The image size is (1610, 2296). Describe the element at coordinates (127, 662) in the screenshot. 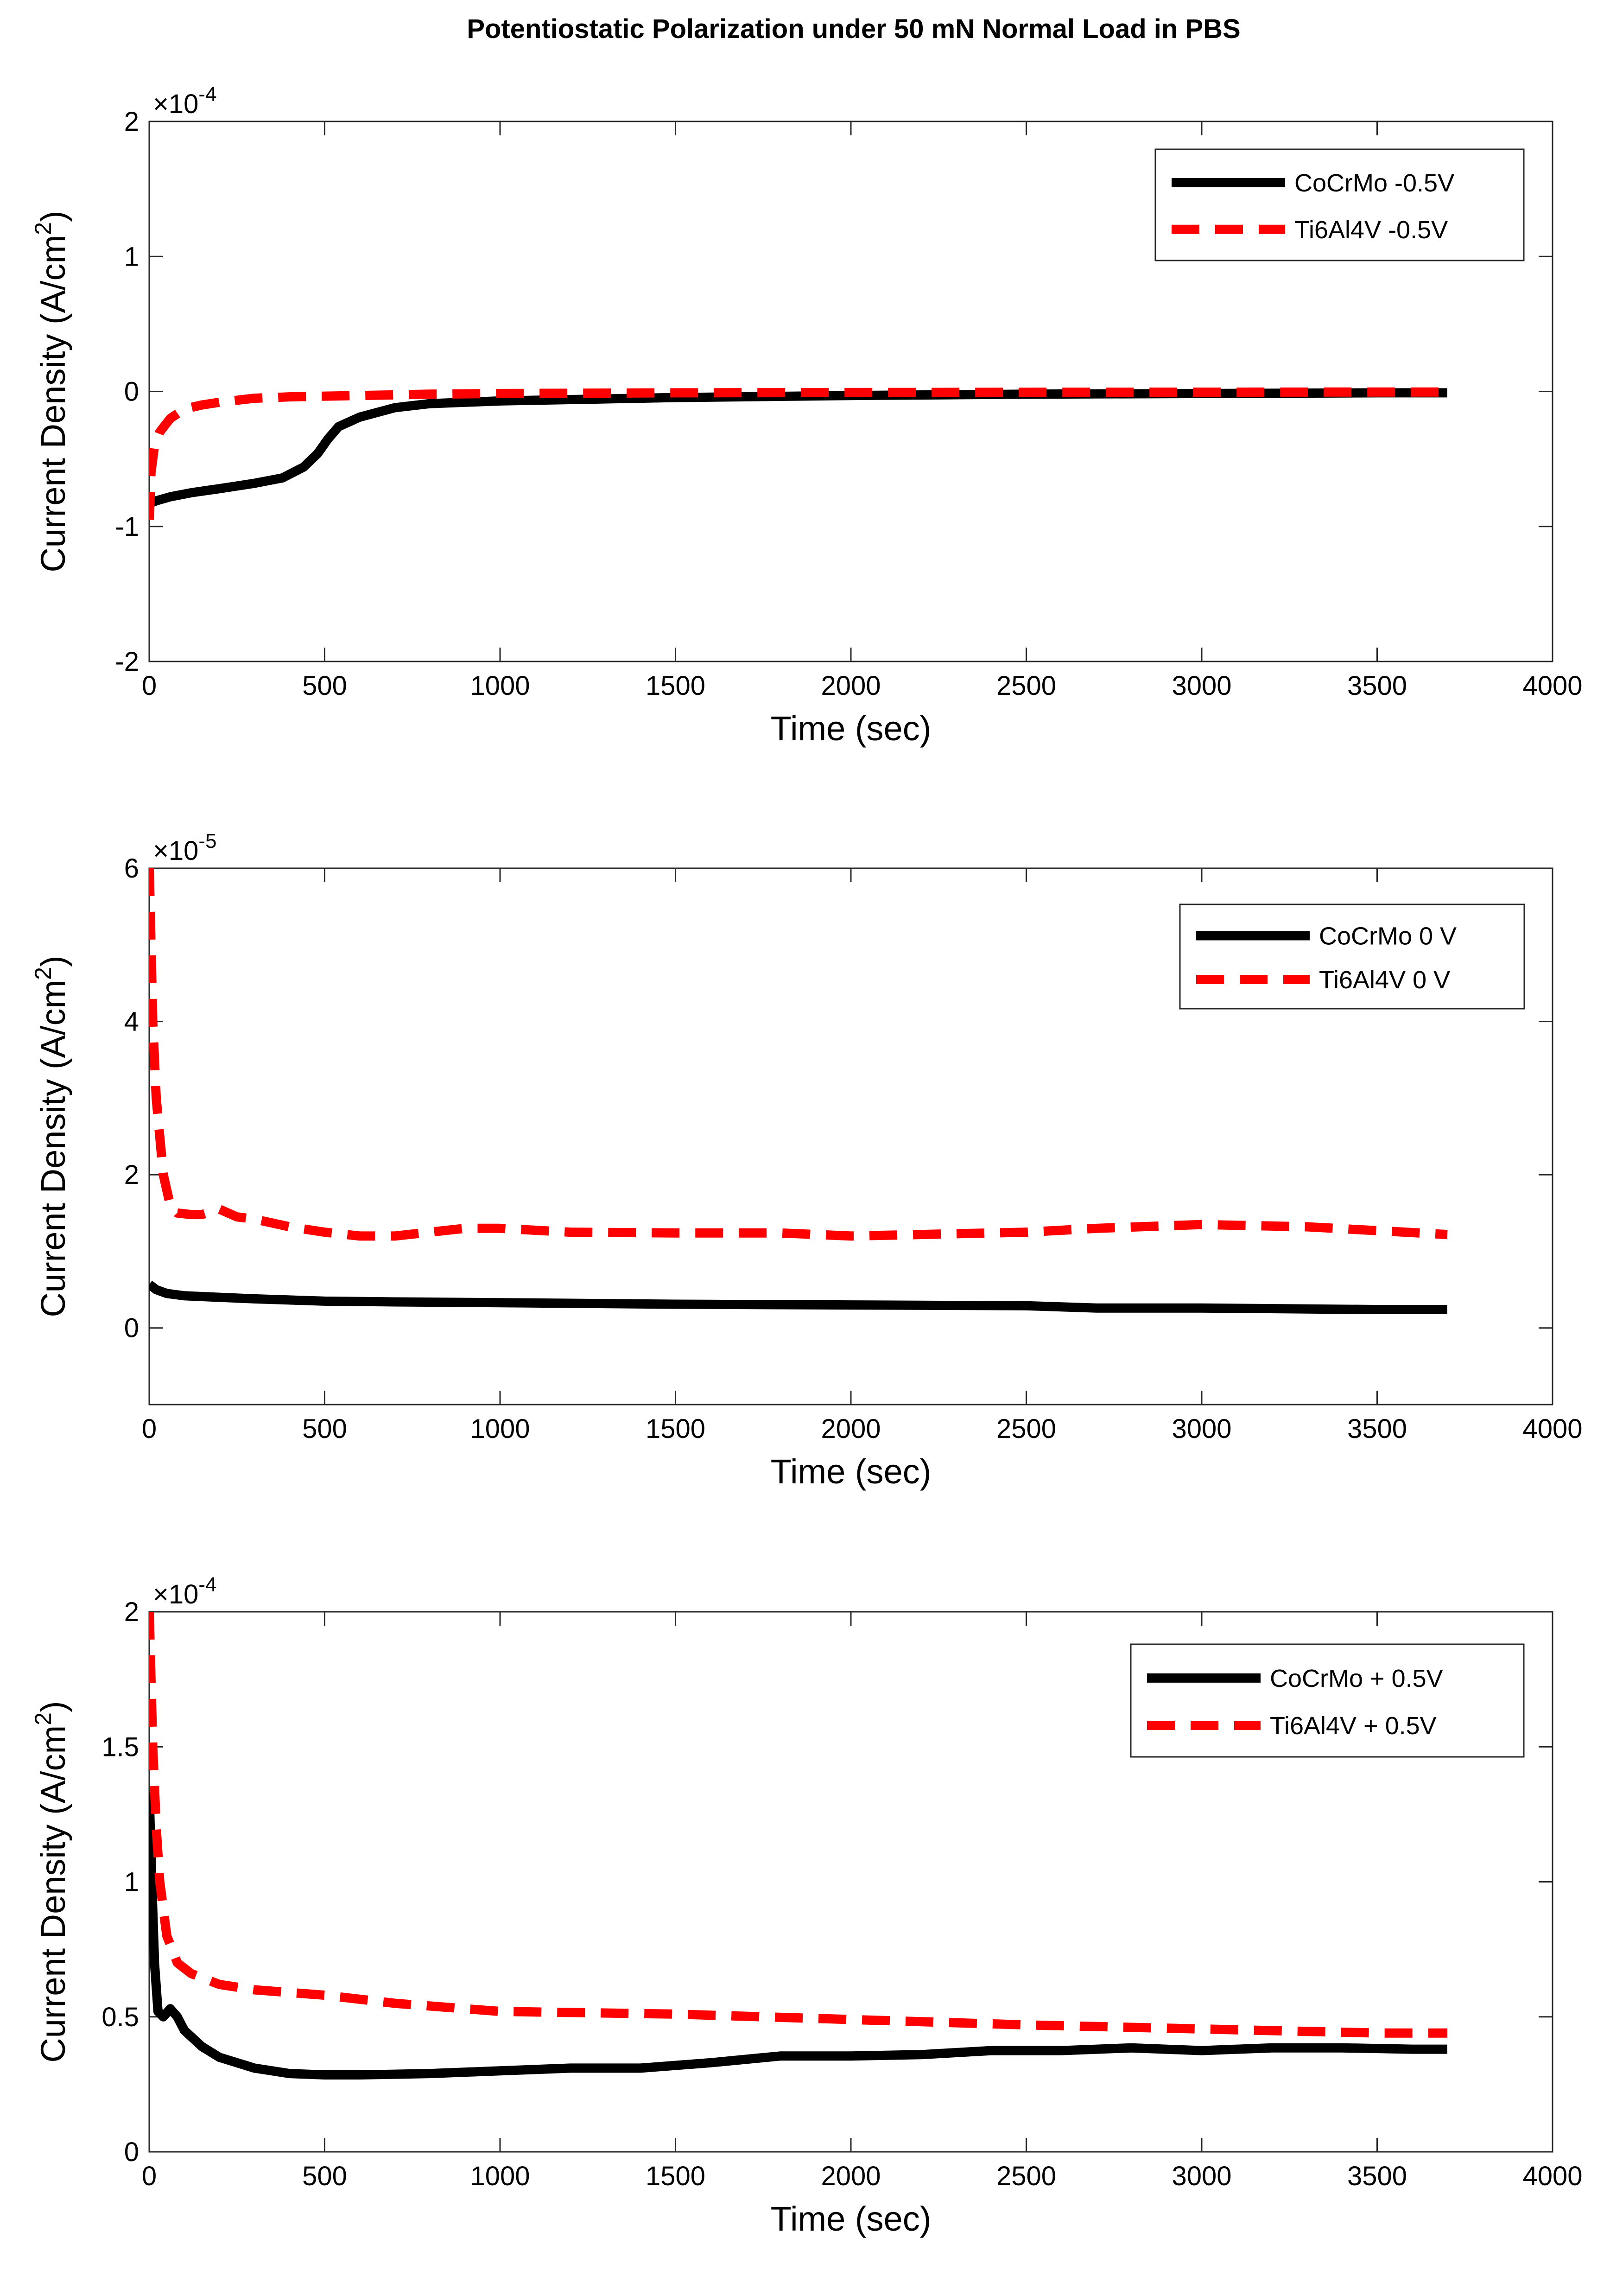

I see `y-tick-label: -2` at that location.